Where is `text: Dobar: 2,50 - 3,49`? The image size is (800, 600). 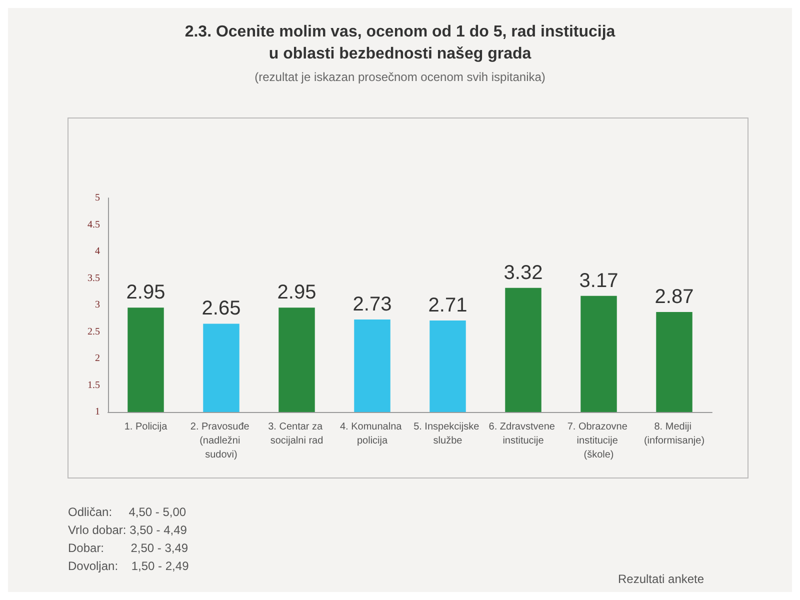
text: Dobar: 2,50 - 3,49 is located at coordinates (128, 548).